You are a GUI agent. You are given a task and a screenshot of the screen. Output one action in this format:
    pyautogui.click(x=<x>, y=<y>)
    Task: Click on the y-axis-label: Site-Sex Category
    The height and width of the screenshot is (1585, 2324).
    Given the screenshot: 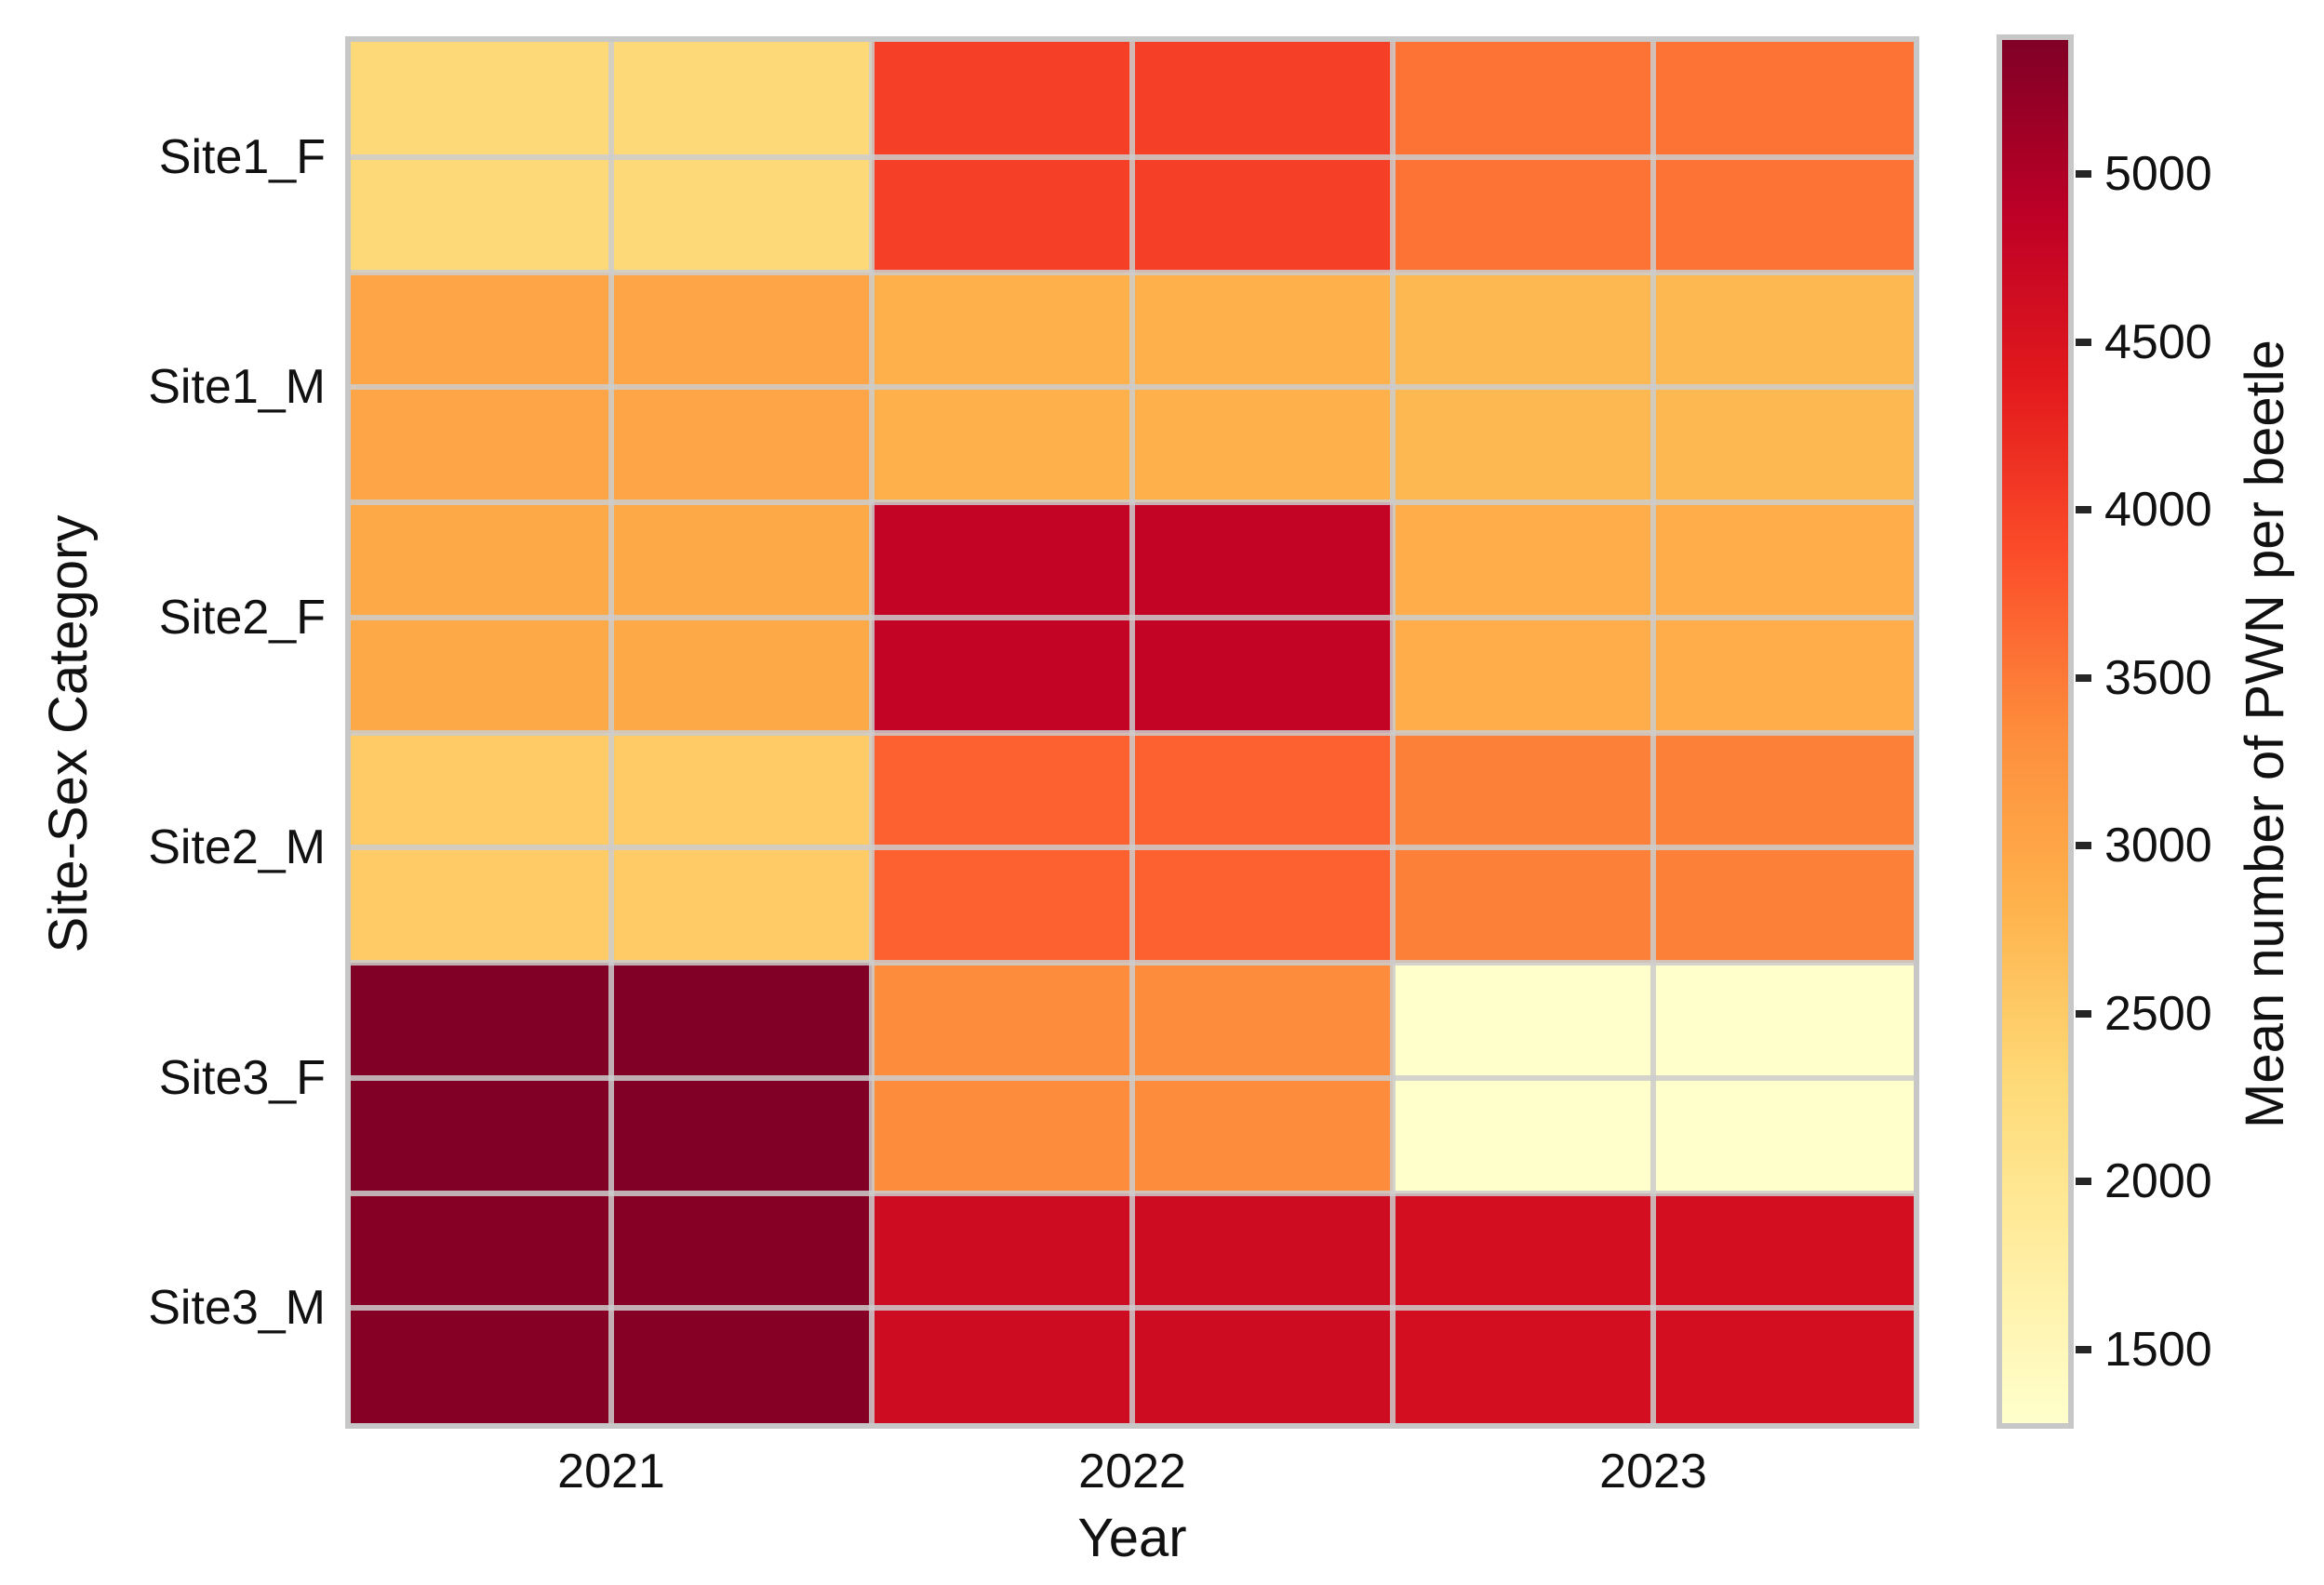 What is the action you would take?
    pyautogui.click(x=68, y=733)
    